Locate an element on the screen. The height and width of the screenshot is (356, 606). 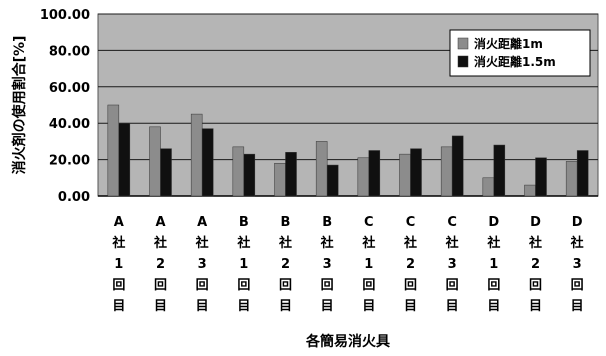
legend-label-series-1: 消火距離1m is located at coordinates (508, 43).